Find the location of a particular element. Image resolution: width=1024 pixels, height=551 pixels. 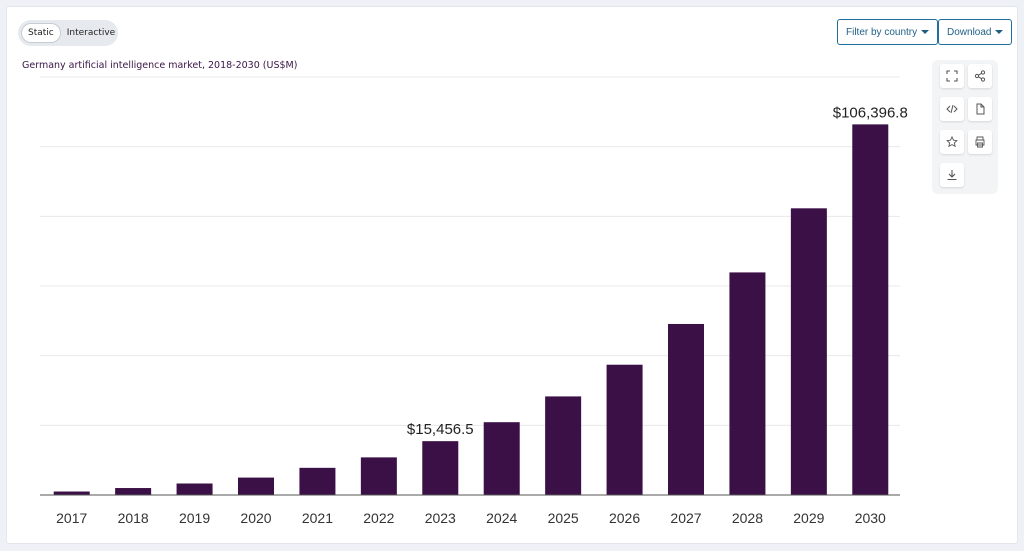

x-tick-label: 2023 is located at coordinates (440, 518).